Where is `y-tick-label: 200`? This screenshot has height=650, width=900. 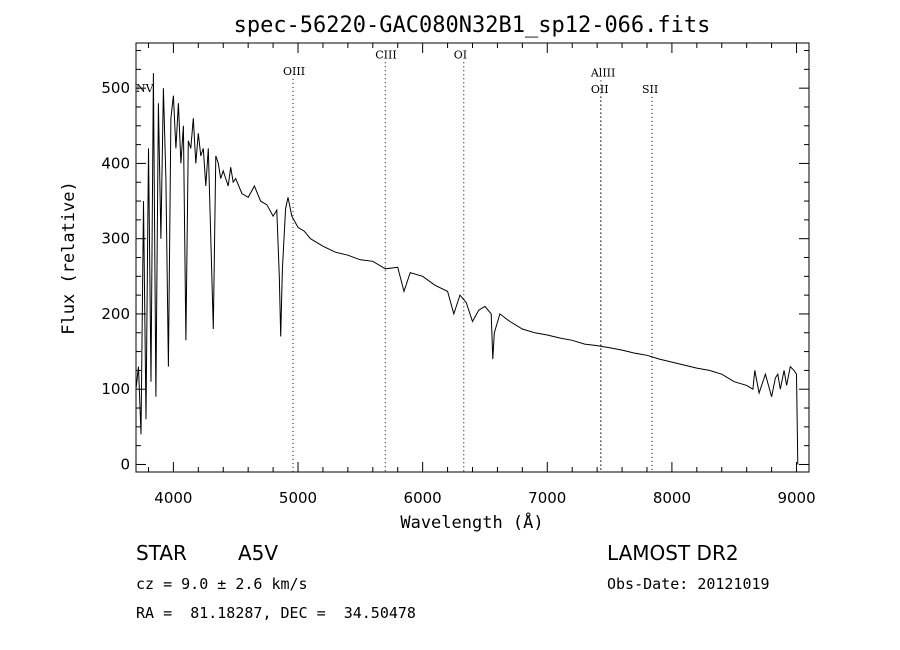
y-tick-label: 200 is located at coordinates (115, 314).